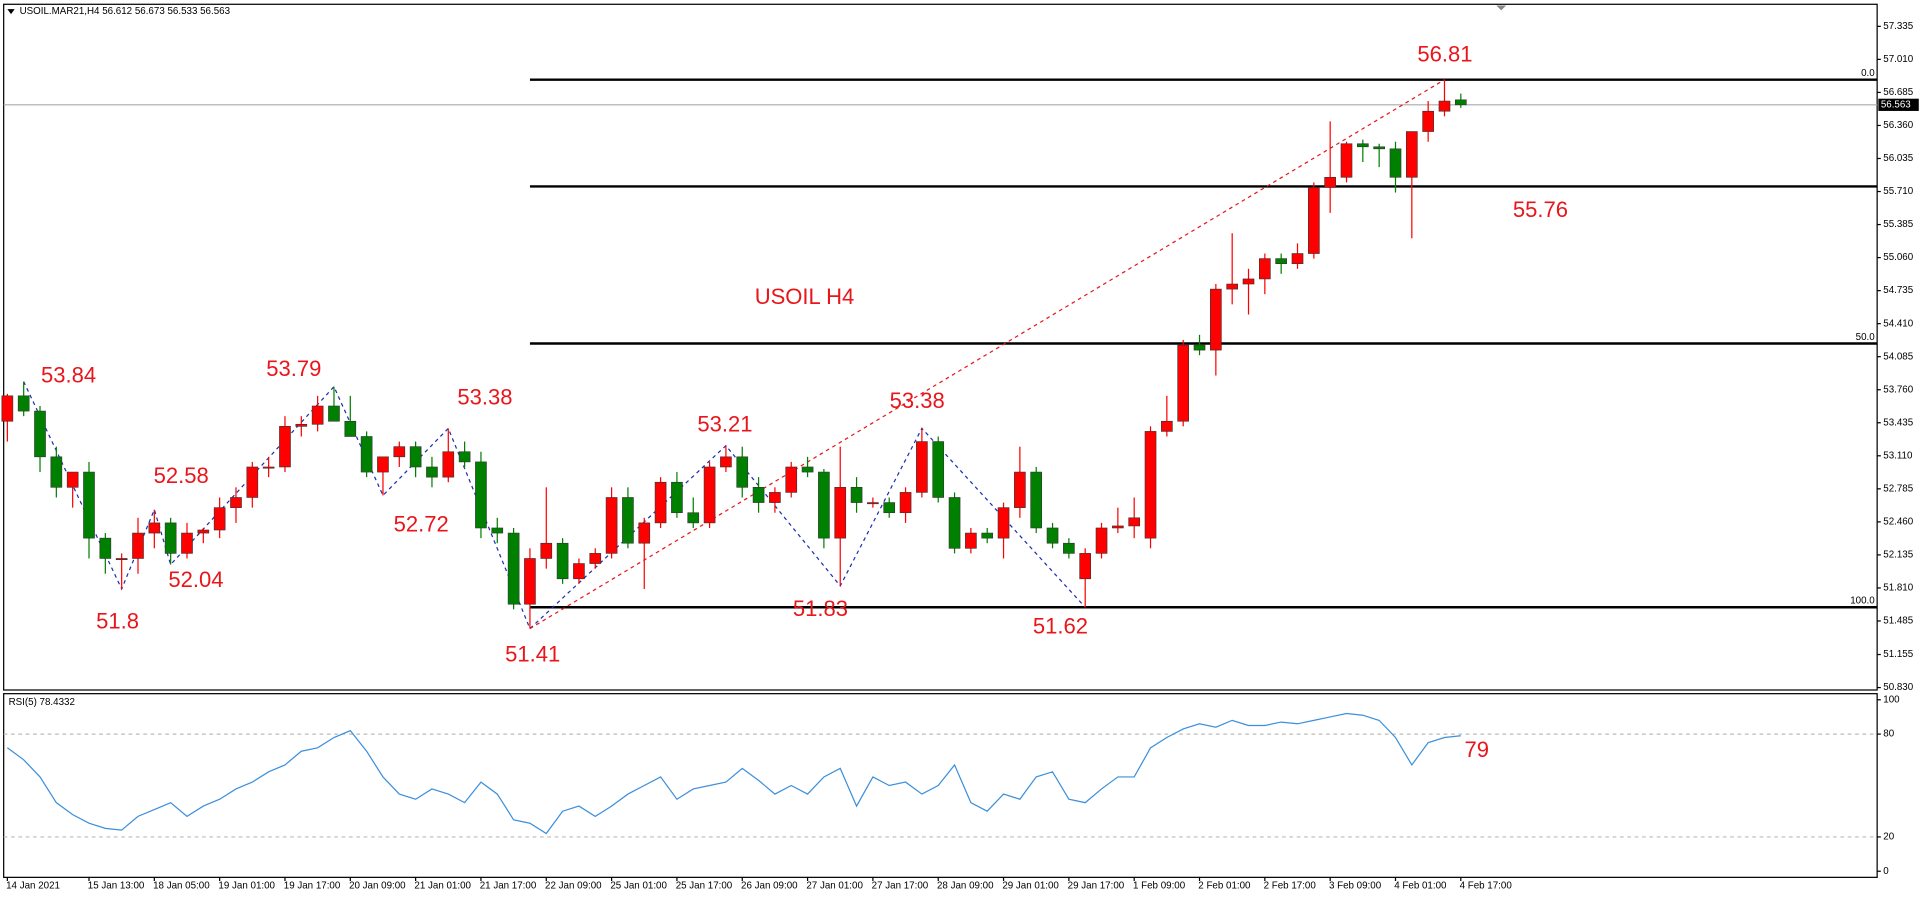 The height and width of the screenshot is (900, 1920). What do you see at coordinates (1898, 488) in the screenshot?
I see `y-tick-label: 52.785` at bounding box center [1898, 488].